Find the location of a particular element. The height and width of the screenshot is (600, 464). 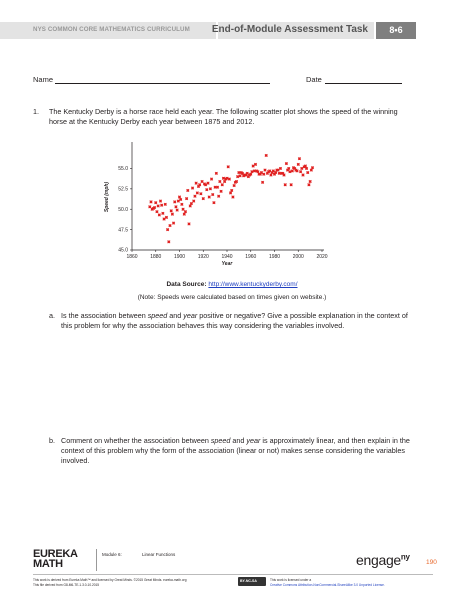

y-tick-label: 55.0 is located at coordinates (123, 169).